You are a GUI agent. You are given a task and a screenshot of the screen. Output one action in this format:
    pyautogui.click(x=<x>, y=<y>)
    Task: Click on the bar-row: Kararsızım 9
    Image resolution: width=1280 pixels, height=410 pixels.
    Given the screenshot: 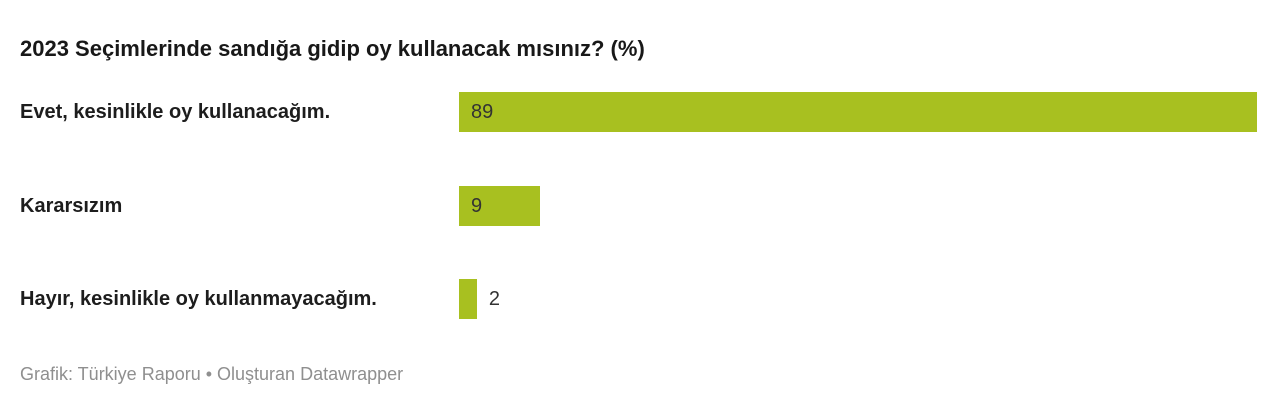 What is the action you would take?
    pyautogui.click(x=640, y=206)
    